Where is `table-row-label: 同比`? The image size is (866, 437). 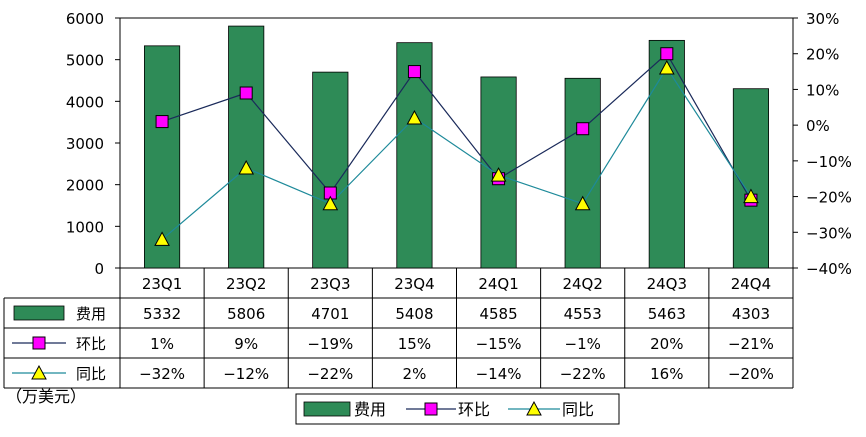
table-row-label: 同比 is located at coordinates (91, 374).